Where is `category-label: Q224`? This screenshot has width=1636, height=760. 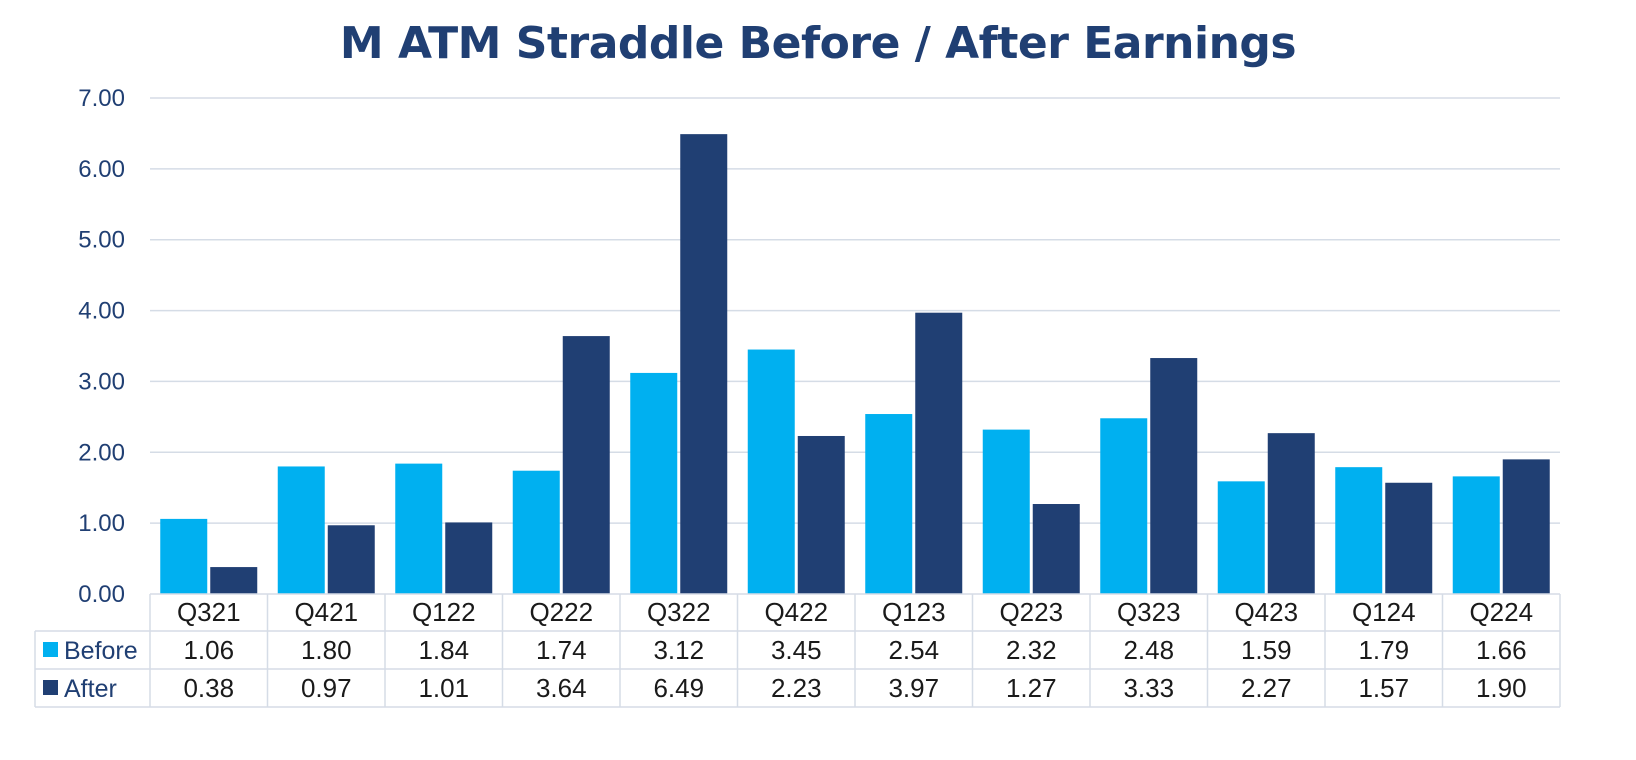
category-label: Q224 is located at coordinates (1501, 612).